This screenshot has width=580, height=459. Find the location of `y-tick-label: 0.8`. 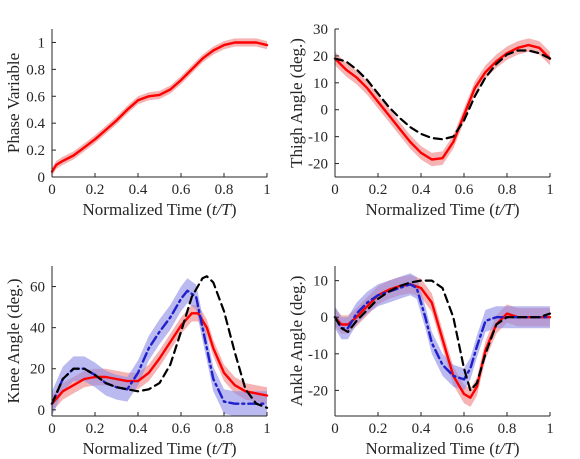

y-tick-label: 0.8 is located at coordinates (35, 70).